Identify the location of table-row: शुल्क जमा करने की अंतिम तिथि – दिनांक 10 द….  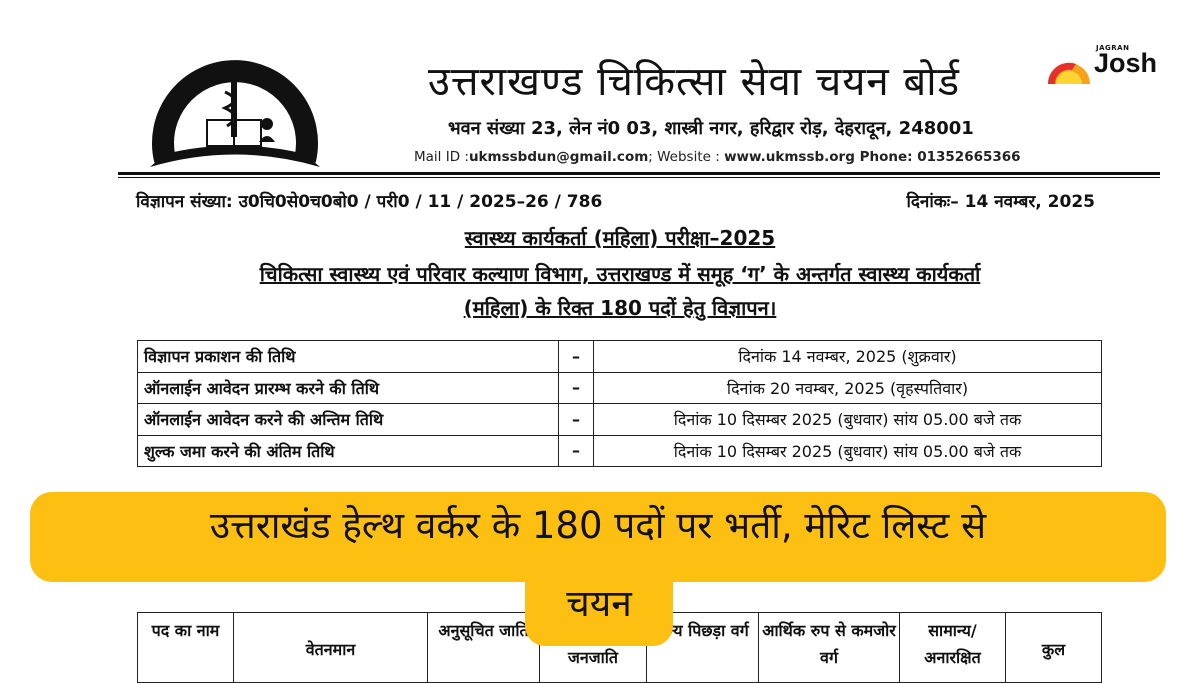
(619, 450).